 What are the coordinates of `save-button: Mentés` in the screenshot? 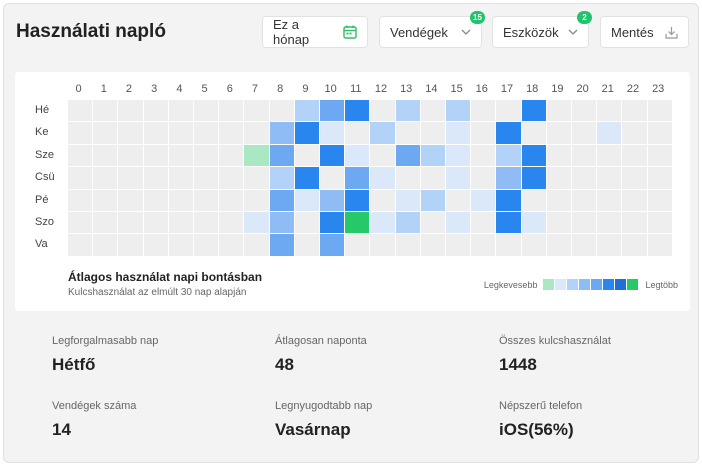 It's located at (644, 32).